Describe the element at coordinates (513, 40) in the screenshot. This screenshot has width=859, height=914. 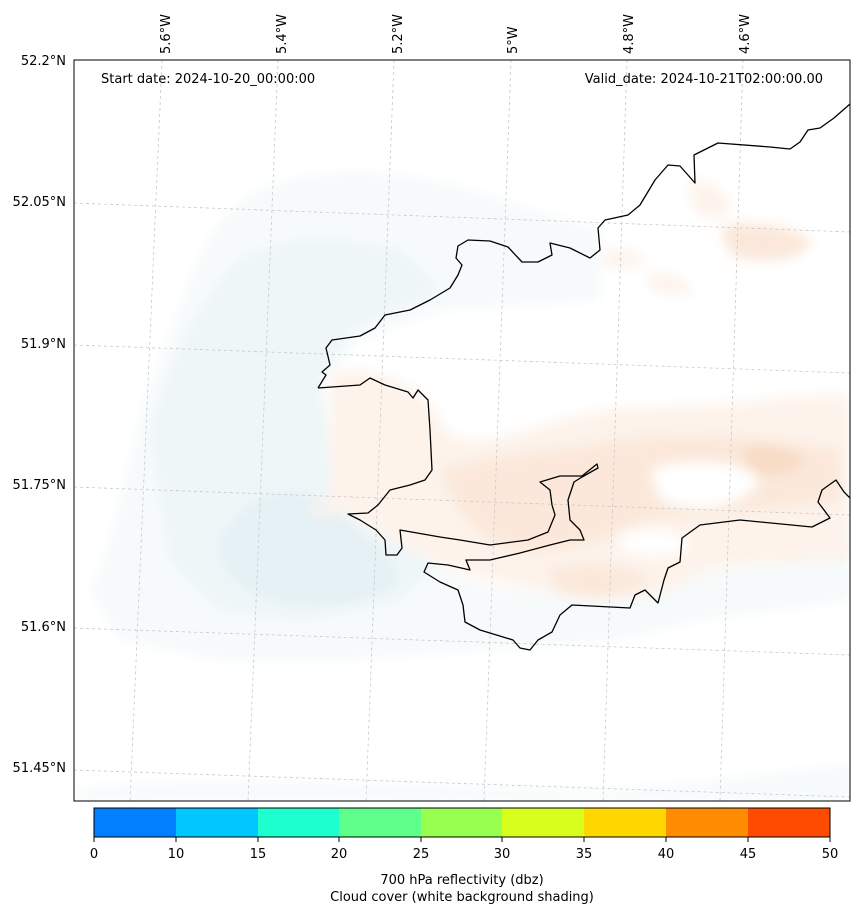
I see `lon-label: 5°W` at that location.